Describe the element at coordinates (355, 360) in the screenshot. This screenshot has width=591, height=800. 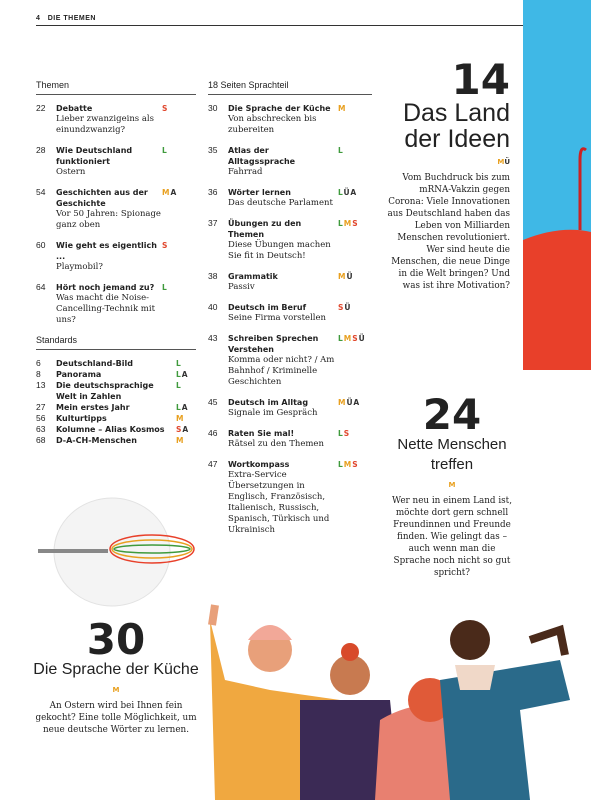
I see `tags: LMSÜ` at that location.